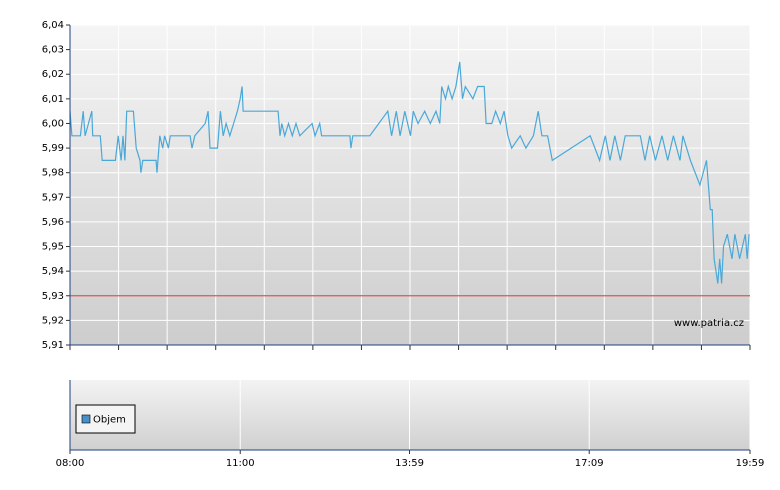 The image size is (780, 490). Describe the element at coordinates (709, 323) in the screenshot. I see `watermark: www.patria.cz` at that location.